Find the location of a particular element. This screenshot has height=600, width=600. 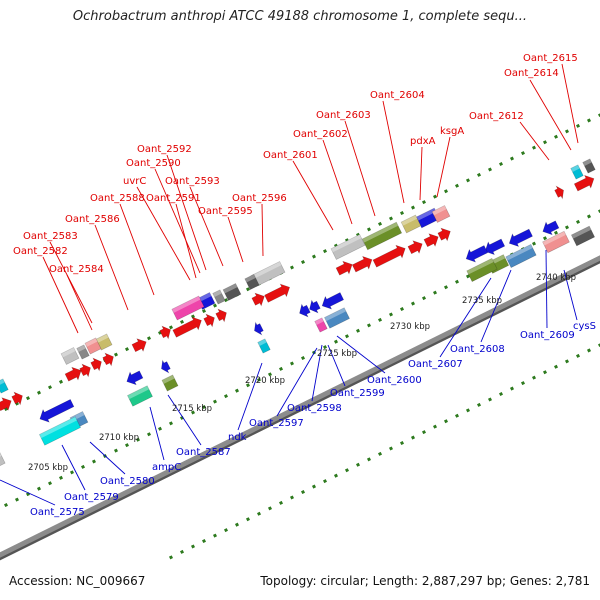

forward-gene-label: Oant_2584 is located at coordinates (76, 269).